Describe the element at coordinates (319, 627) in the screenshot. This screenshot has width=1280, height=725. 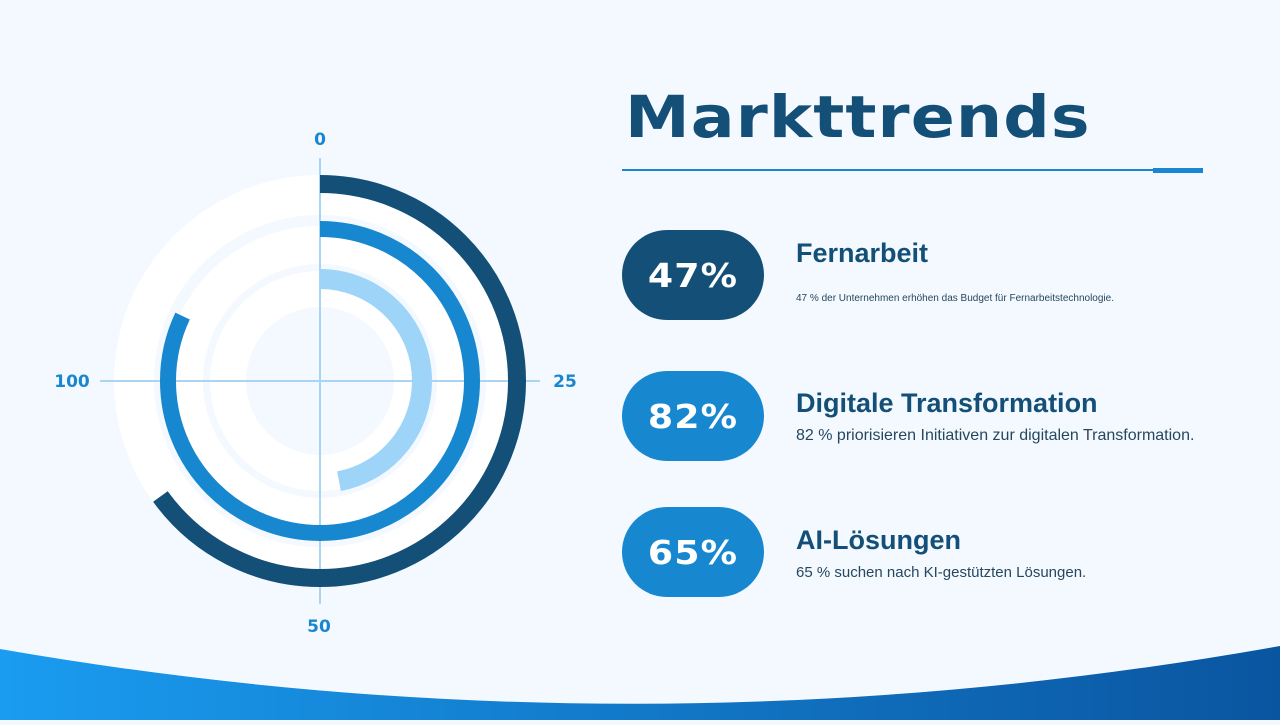
I see `axis-tick-50: 50` at that location.